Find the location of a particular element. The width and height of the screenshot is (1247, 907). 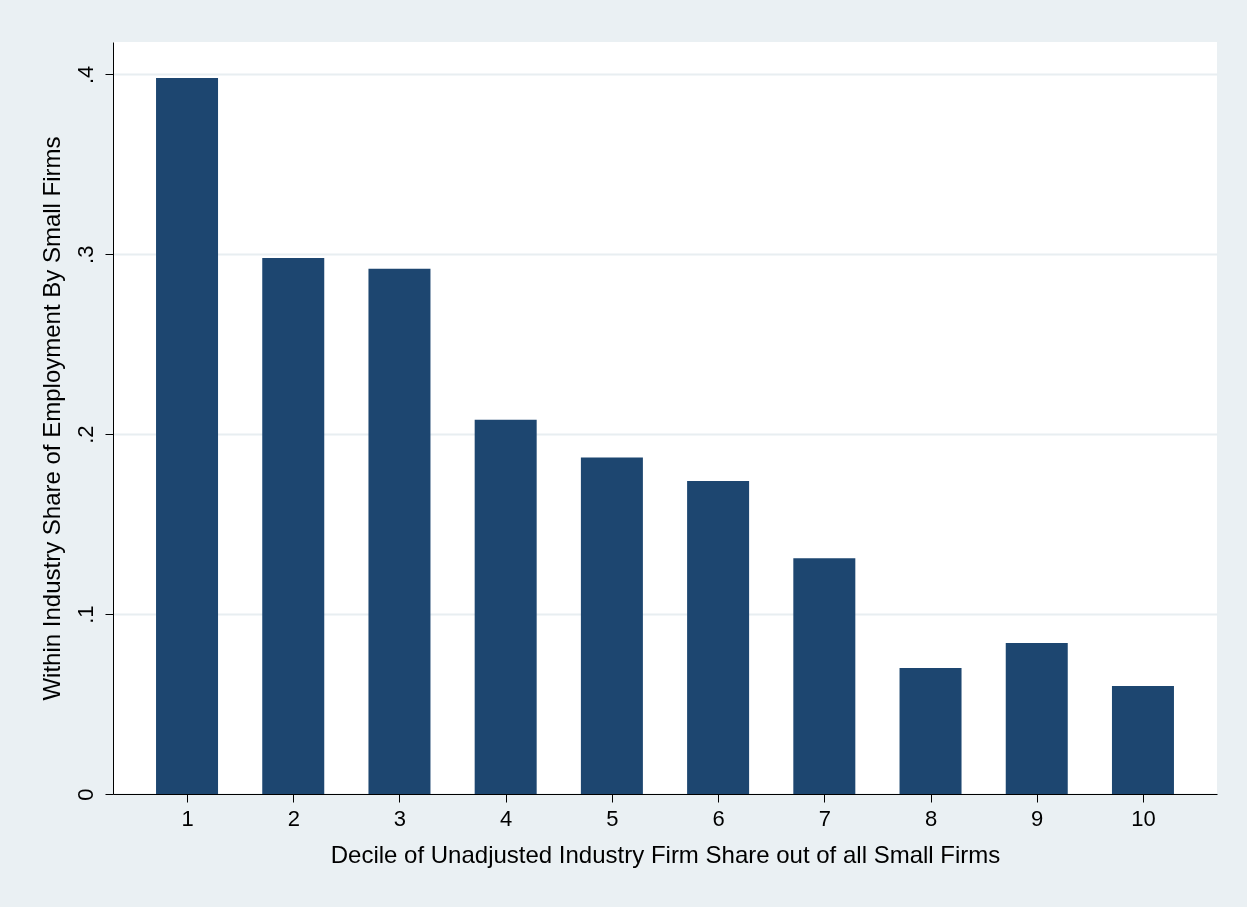

x-tick-label: 8 is located at coordinates (931, 818).